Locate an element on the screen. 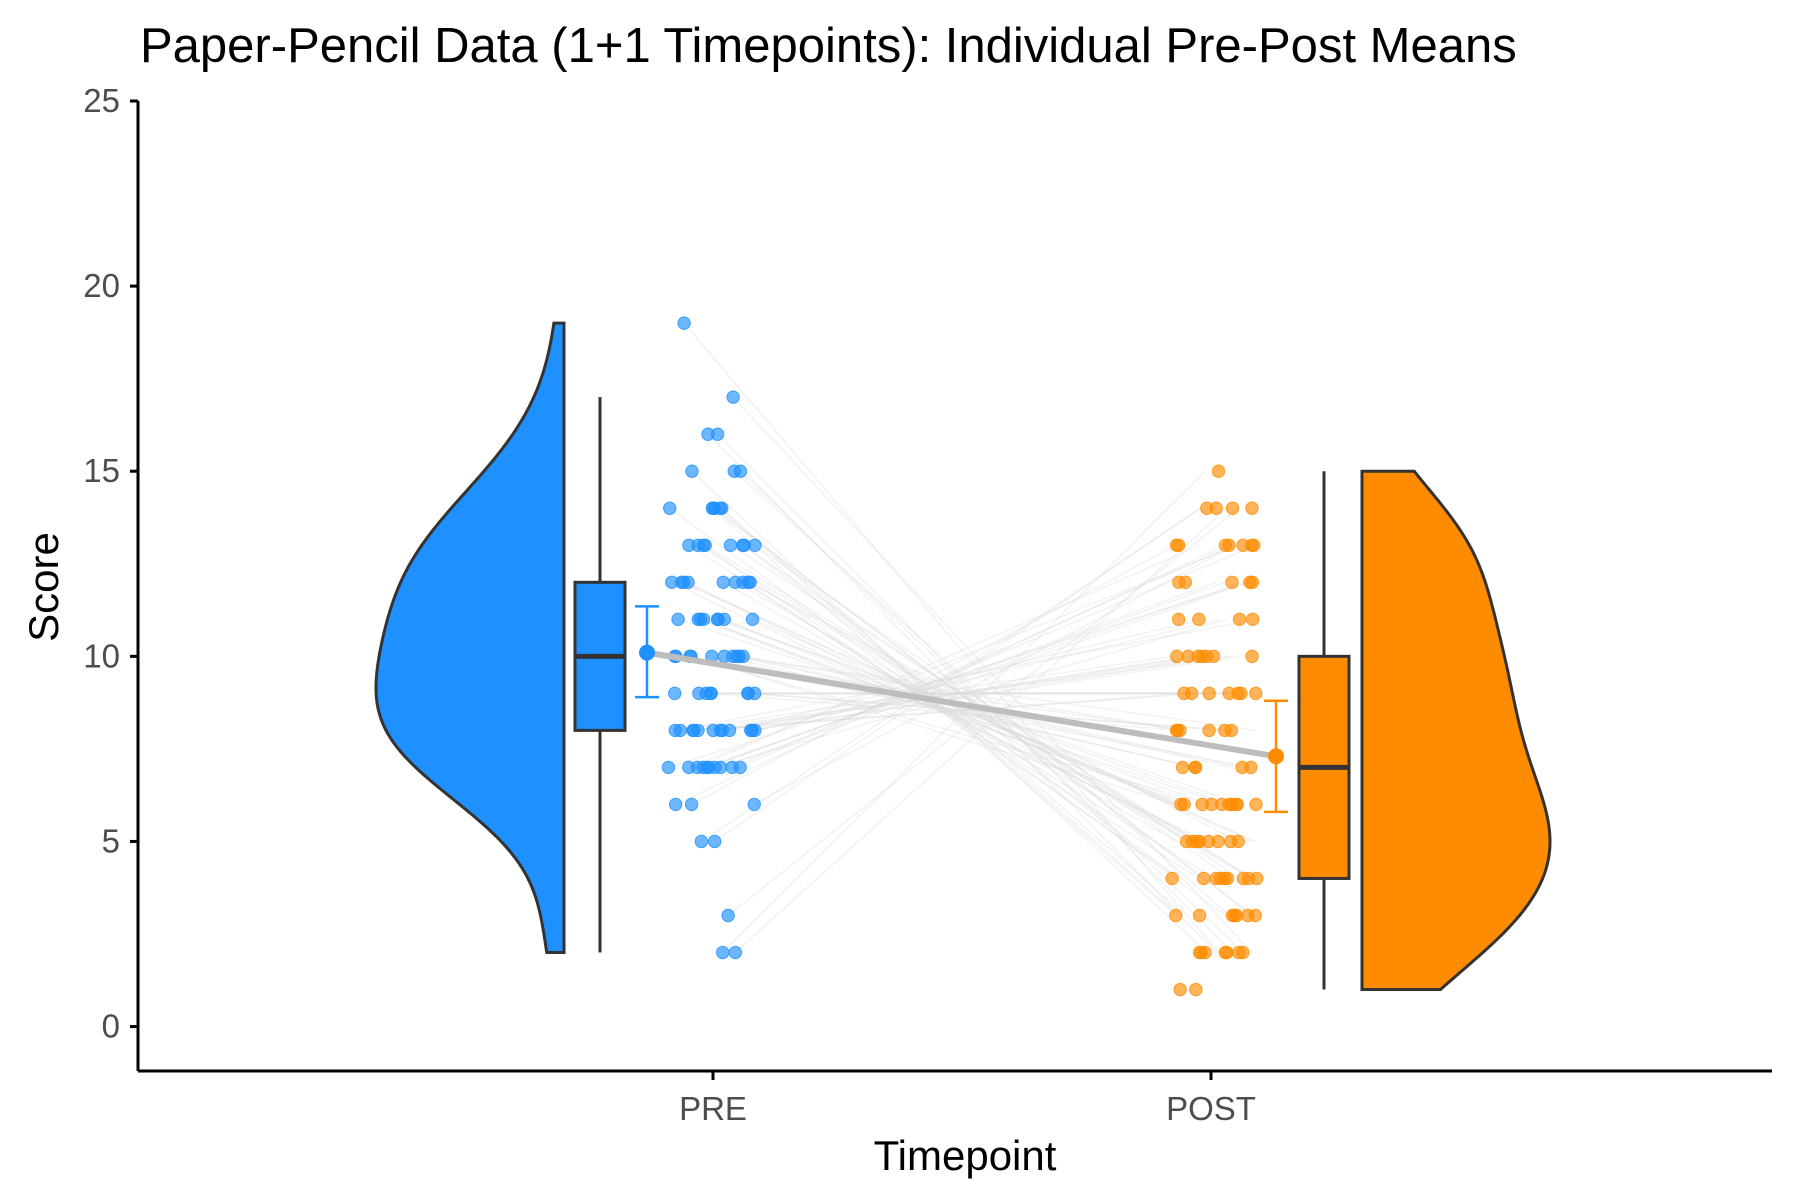 The width and height of the screenshot is (1800, 1200). pre-mean-point is located at coordinates (647, 652).